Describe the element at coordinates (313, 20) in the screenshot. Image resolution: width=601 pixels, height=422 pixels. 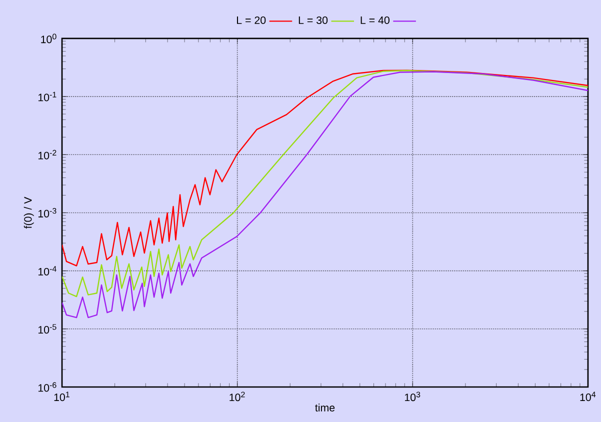
I see `legend-label: L = 30` at that location.